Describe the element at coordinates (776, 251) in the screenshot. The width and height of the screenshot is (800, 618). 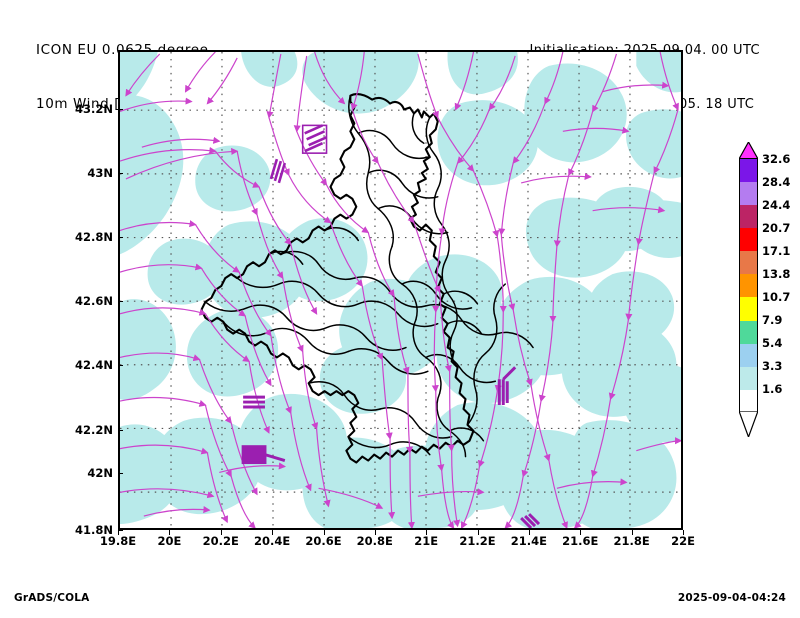
I see `colorbar-tick-label: 17.1` at that location.